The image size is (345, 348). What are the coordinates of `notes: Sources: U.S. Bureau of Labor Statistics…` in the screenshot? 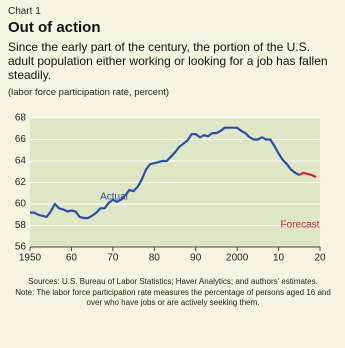 It's located at (173, 293).